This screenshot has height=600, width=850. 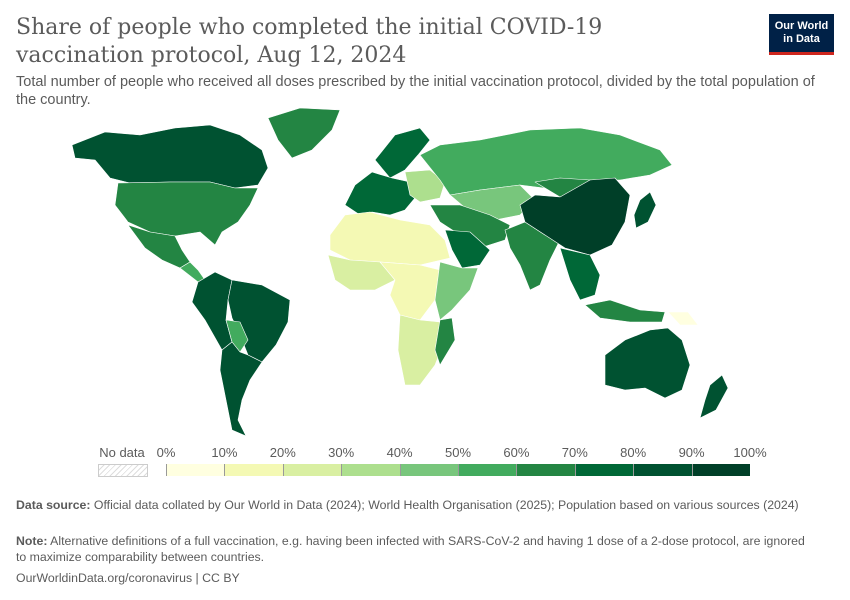 I want to click on region-canada, so click(x=170, y=156).